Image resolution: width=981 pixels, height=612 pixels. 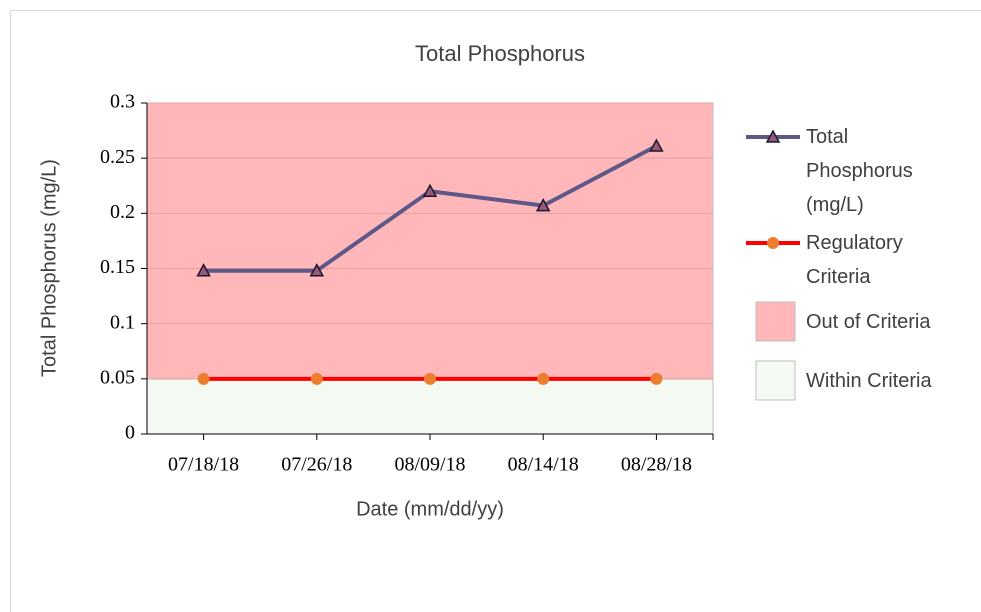 What do you see at coordinates (854, 260) in the screenshot?
I see `legend-label: Regulatory Criteria` at bounding box center [854, 260].